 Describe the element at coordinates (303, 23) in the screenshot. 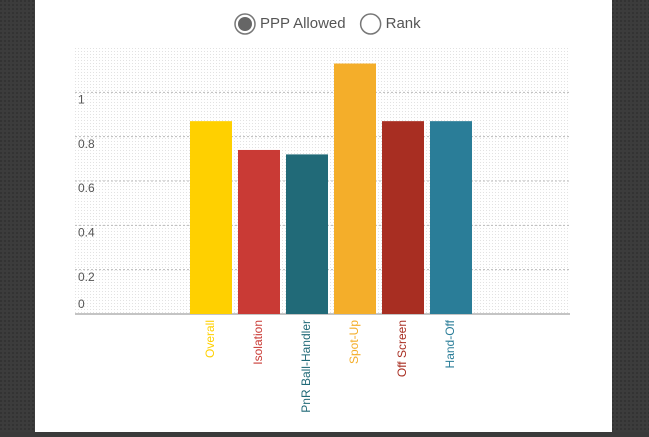

I see `radio-label: PPP Allowed` at that location.